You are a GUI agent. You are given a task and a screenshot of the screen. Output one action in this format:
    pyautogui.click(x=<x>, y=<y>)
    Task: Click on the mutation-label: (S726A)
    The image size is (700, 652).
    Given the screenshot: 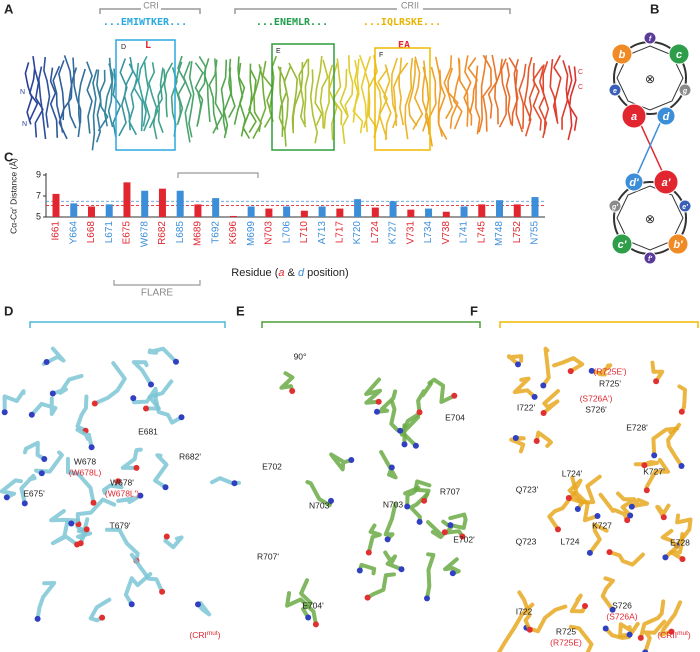 What is the action you would take?
    pyautogui.click(x=621, y=616)
    